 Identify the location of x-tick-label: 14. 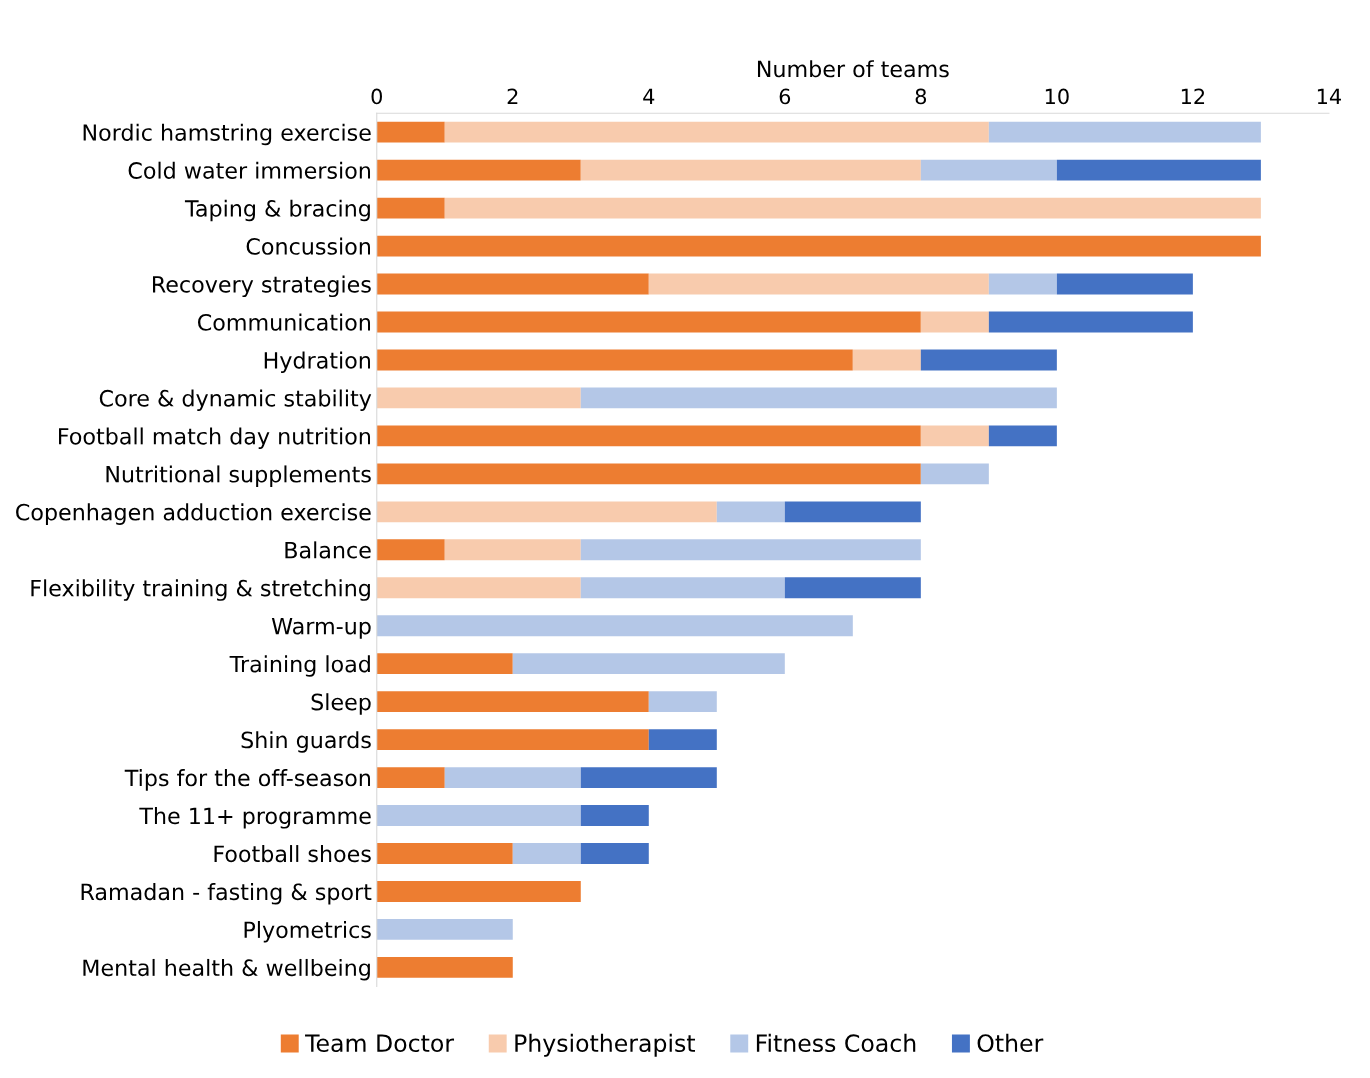
(1329, 96).